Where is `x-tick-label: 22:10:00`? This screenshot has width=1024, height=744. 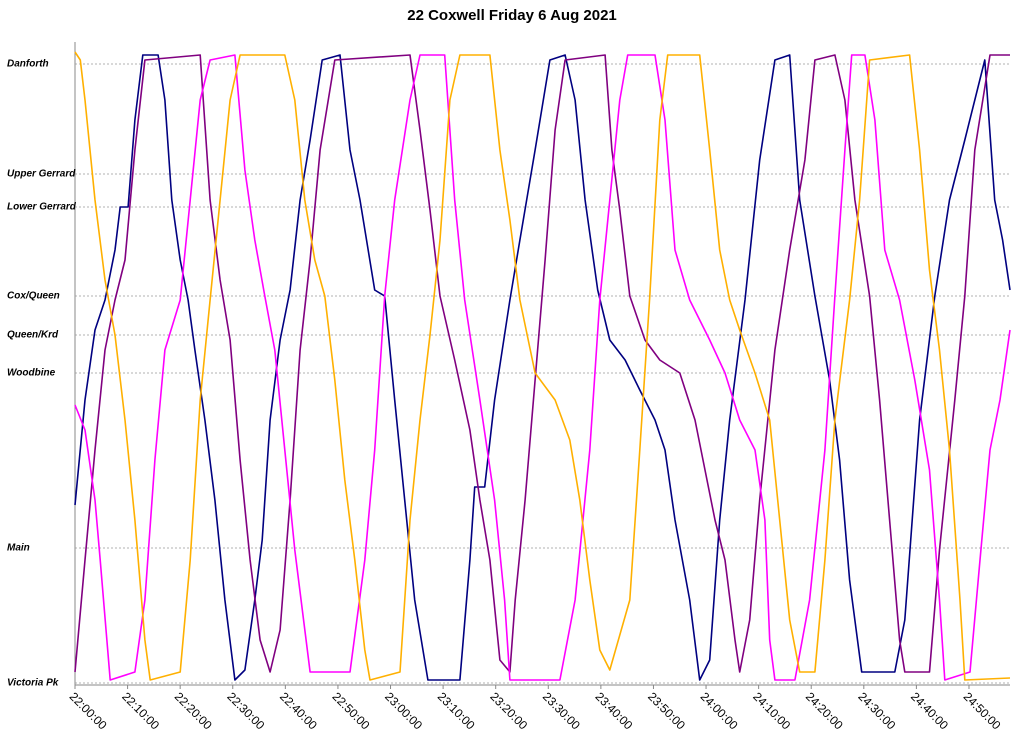
x-tick-label: 22:10:00 is located at coordinates (140, 710).